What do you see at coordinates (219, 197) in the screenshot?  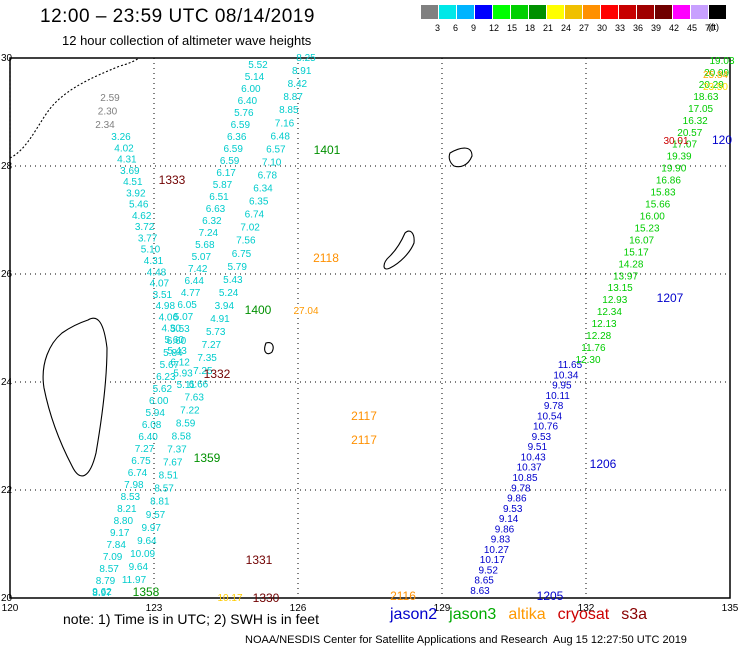 I see `swh-value: 6.51` at bounding box center [219, 197].